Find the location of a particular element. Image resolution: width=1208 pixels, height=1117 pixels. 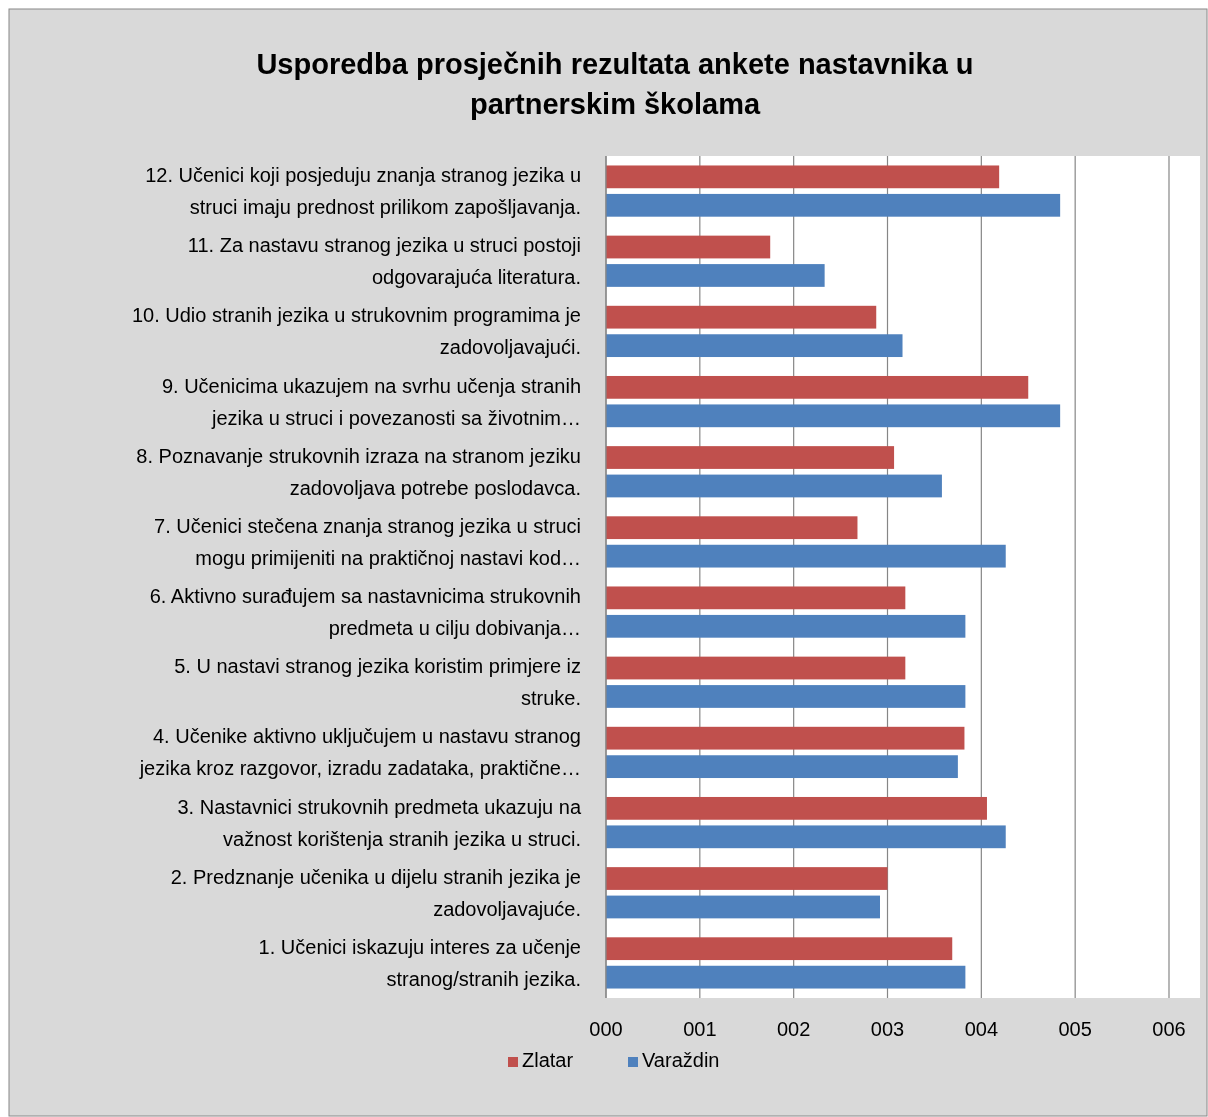

x-tick-label: 001 is located at coordinates (700, 1029).